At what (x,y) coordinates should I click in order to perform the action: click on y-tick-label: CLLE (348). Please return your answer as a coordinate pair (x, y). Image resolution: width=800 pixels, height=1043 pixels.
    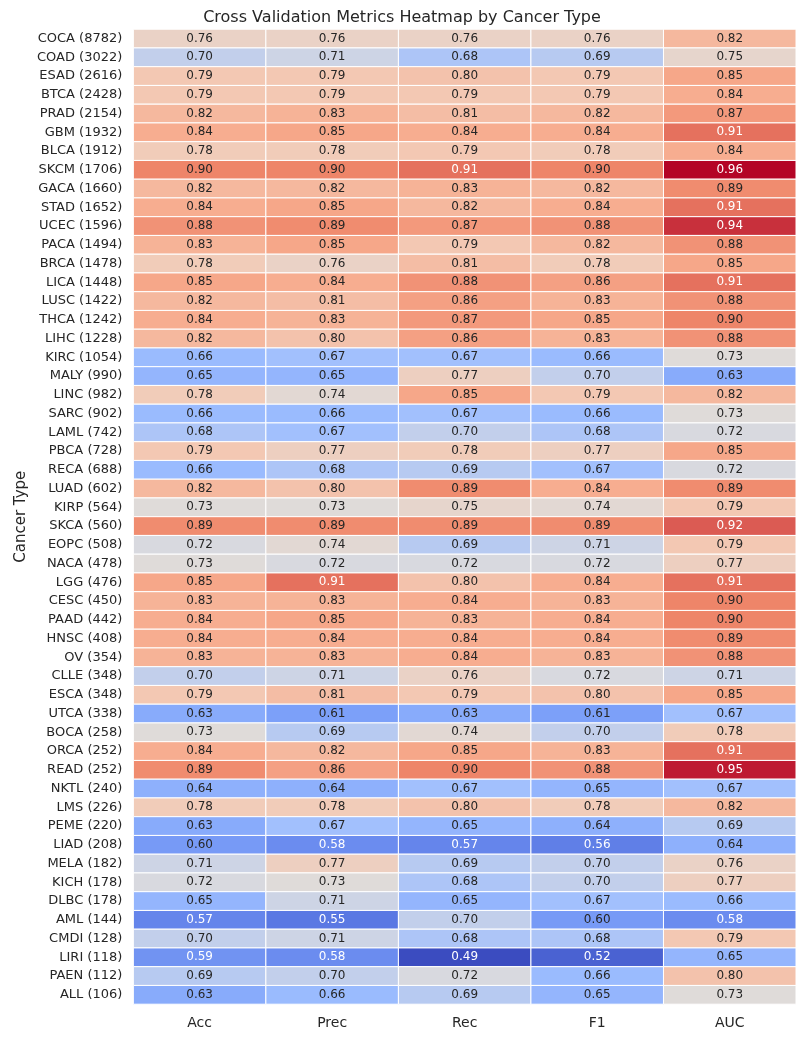
    Looking at the image, I should click on (87, 675).